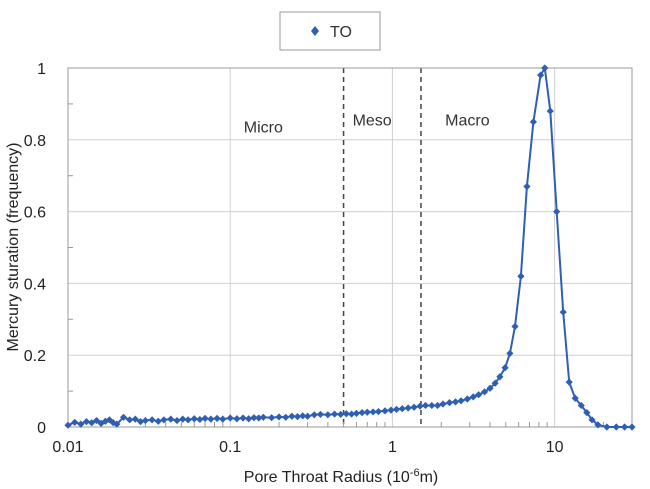 The height and width of the screenshot is (489, 650). Describe the element at coordinates (382, 247) in the screenshot. I see `region-boundaries` at that location.